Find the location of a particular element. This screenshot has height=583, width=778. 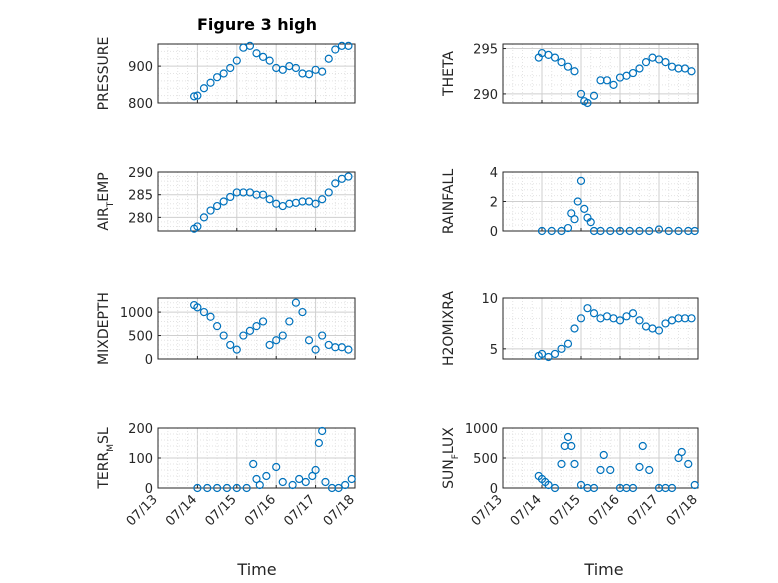

figure-title: Figure 3 high is located at coordinates (257, 24).